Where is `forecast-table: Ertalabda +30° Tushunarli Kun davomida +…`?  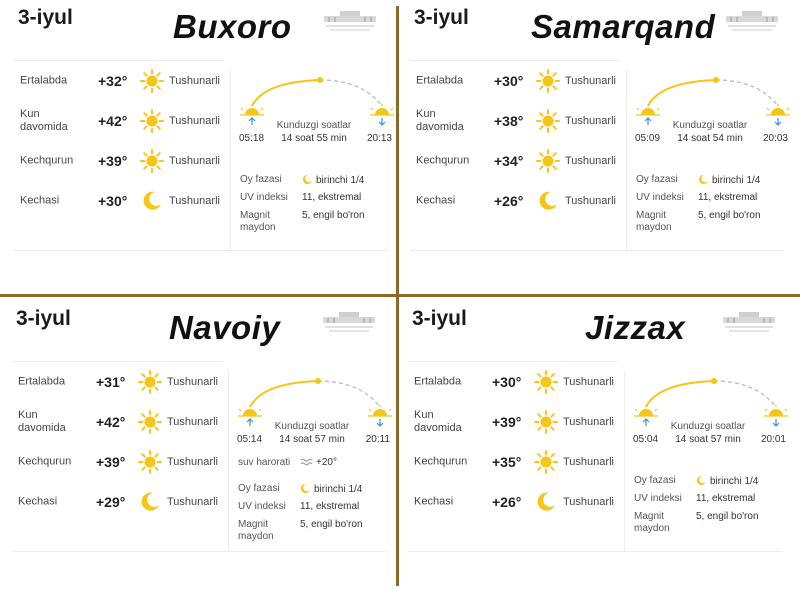 forecast-table: Ertalabda +30° Tushunarli Kun davomida +… is located at coordinates (513, 441).